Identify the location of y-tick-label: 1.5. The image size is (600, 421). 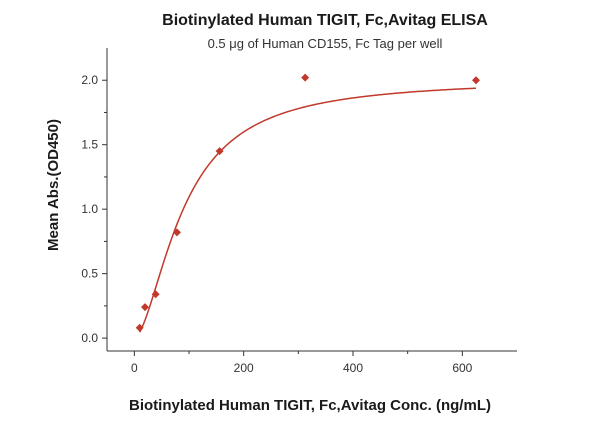
(89, 145).